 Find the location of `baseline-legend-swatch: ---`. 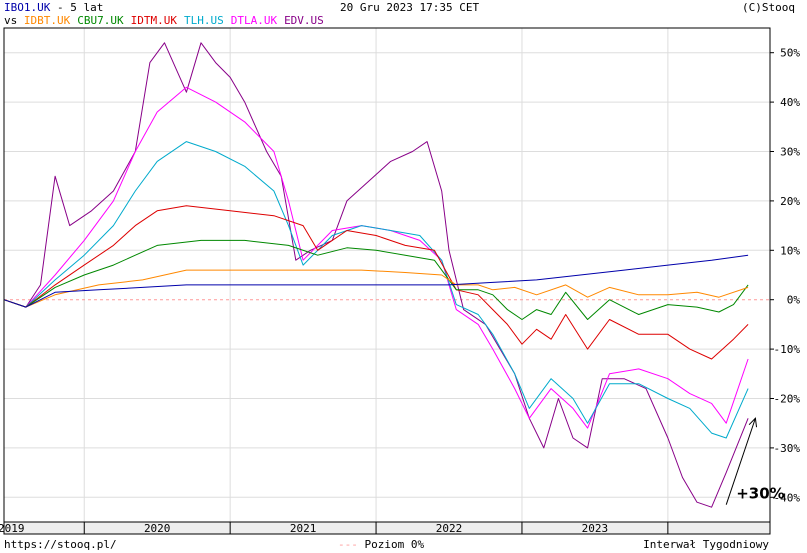

baseline-legend-swatch: --- is located at coordinates (348, 544).